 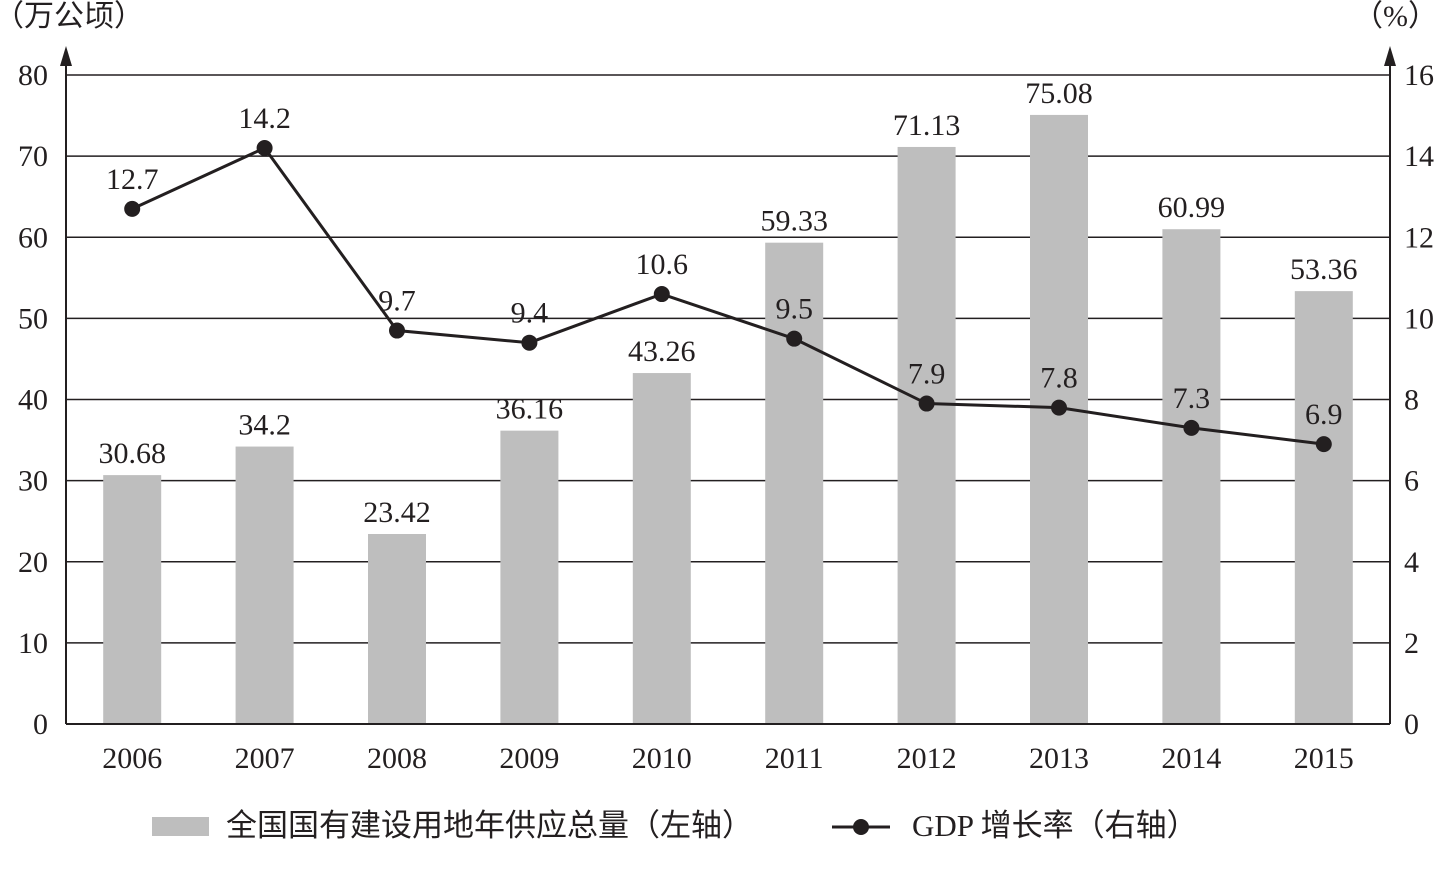 I want to click on x-tick-label: 2009, so click(x=529, y=758).